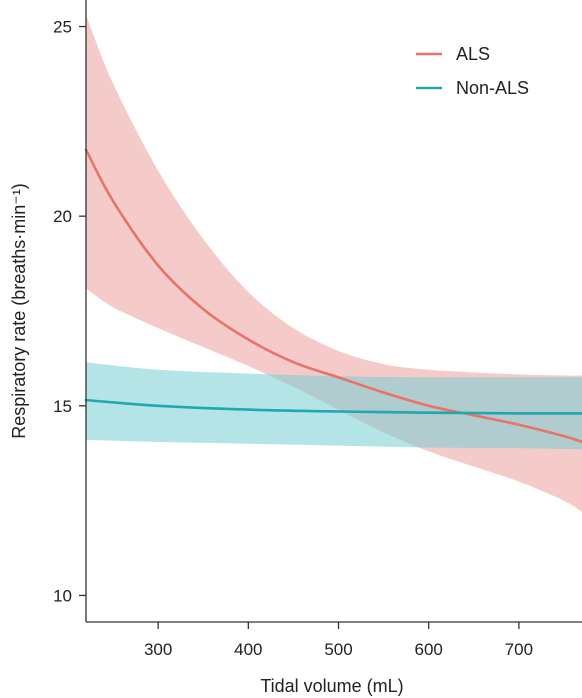  Describe the element at coordinates (69, 311) in the screenshot. I see `y-axis-ticks: 10 15 20 25` at that location.